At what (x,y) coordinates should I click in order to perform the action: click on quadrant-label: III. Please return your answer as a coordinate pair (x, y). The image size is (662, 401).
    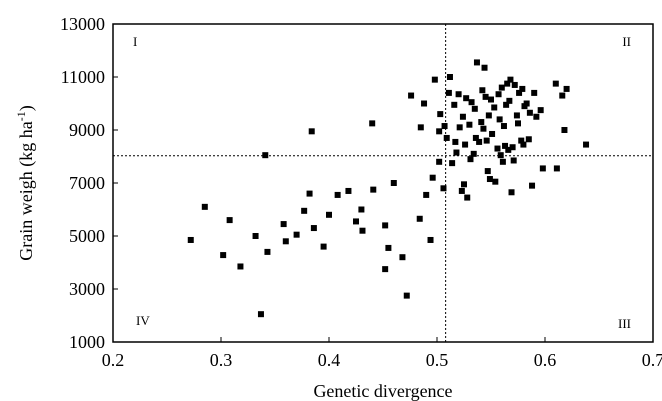
    Looking at the image, I should click on (624, 323).